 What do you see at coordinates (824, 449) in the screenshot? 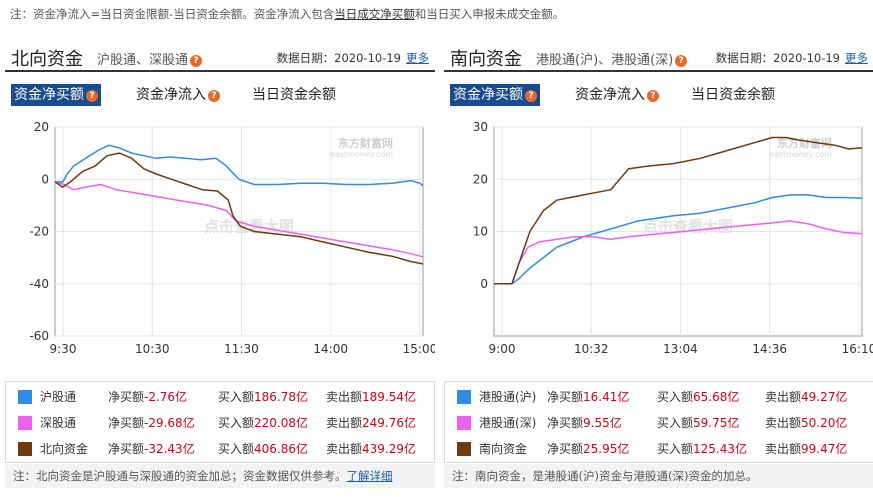
I see `sell-value: 99.47亿` at bounding box center [824, 449].